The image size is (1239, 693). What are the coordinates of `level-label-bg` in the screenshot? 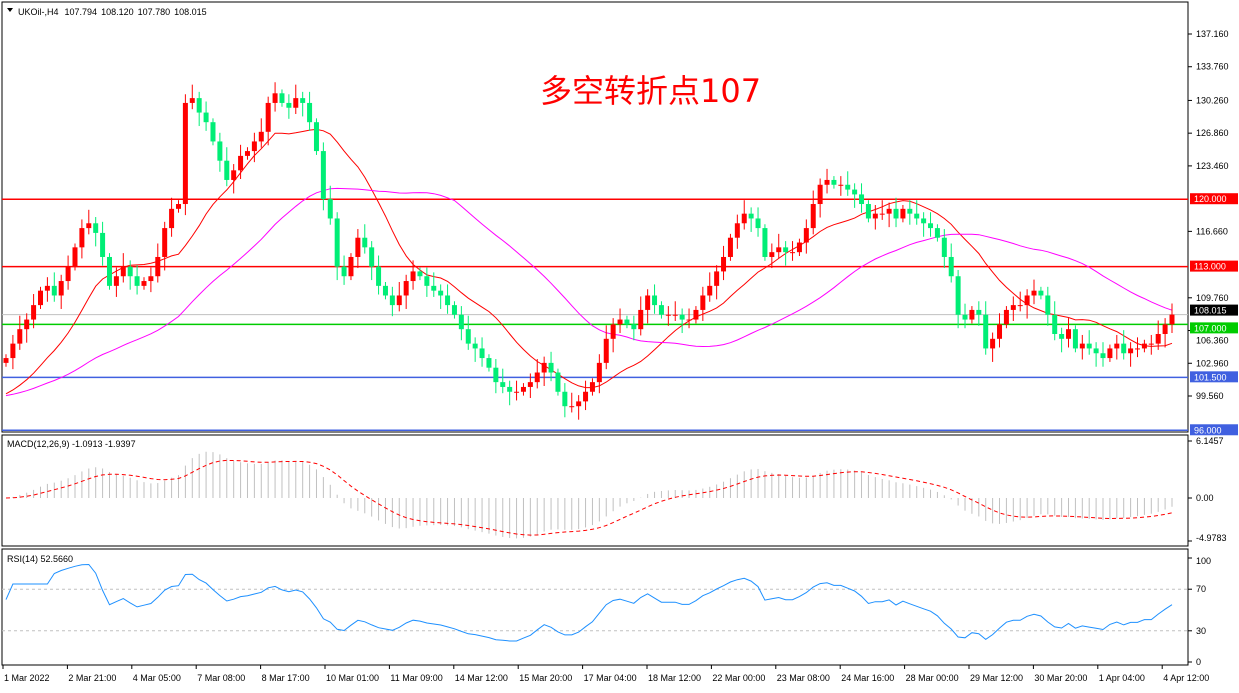 It's located at (1214, 266).